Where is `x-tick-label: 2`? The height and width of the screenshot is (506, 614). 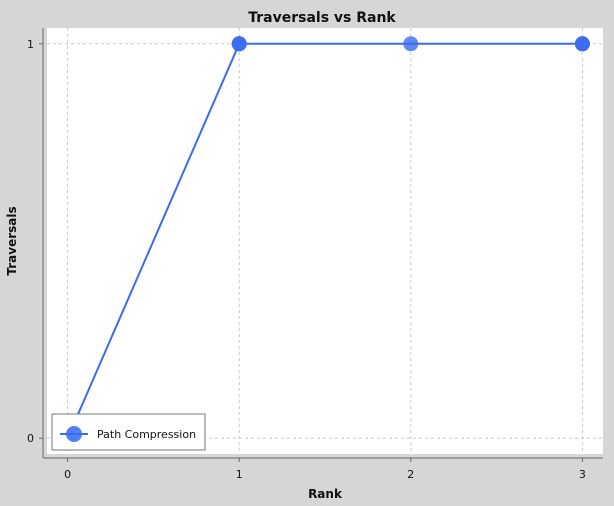 x-tick-label: 2 is located at coordinates (410, 474).